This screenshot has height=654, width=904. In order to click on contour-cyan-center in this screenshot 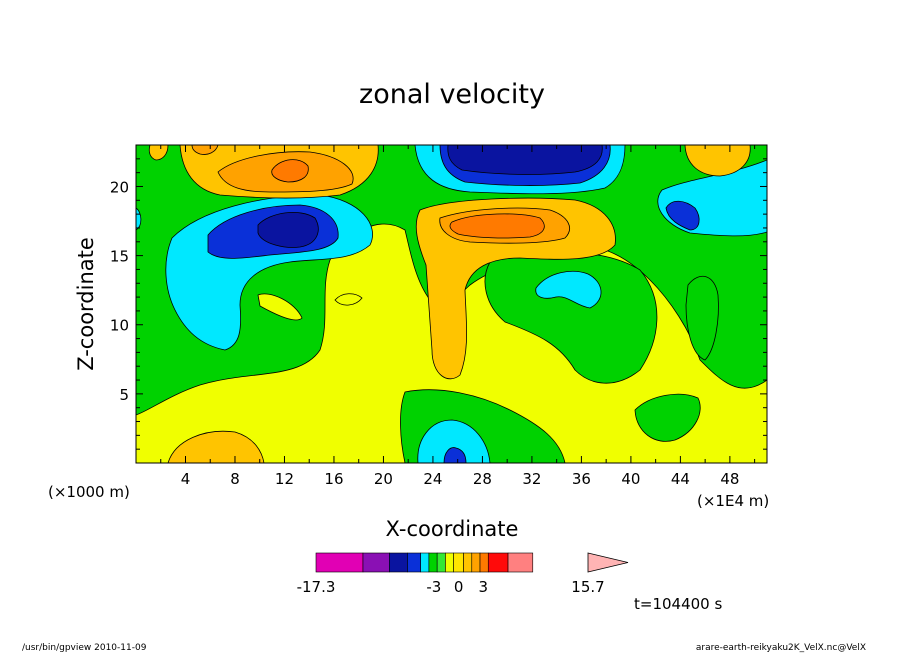, I will do `click(568, 290)`.